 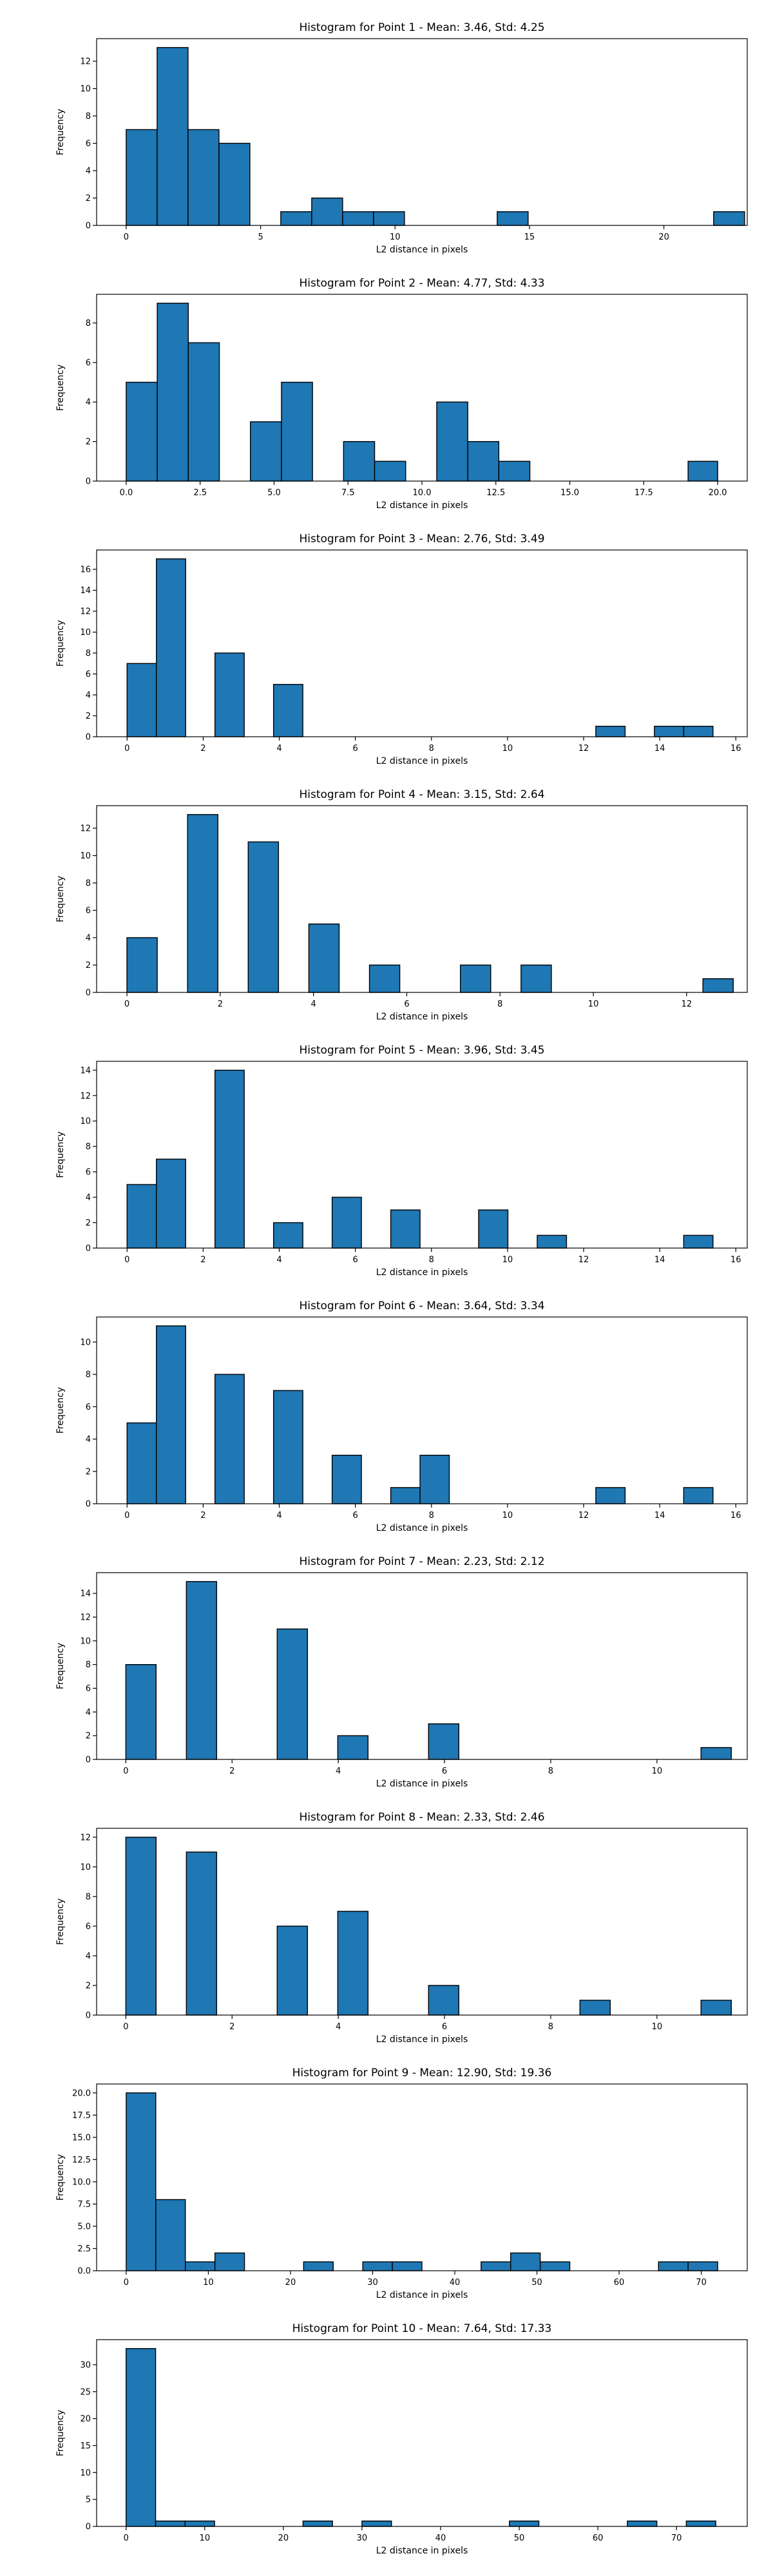 What do you see at coordinates (200, 493) in the screenshot?
I see `x-tick-label: 2.5` at bounding box center [200, 493].